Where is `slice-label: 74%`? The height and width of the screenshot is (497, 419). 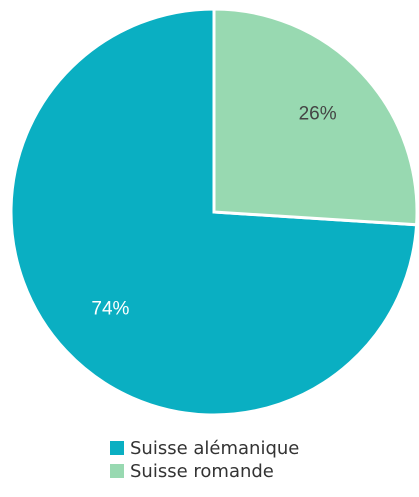 slice-label: 74% is located at coordinates (110, 308).